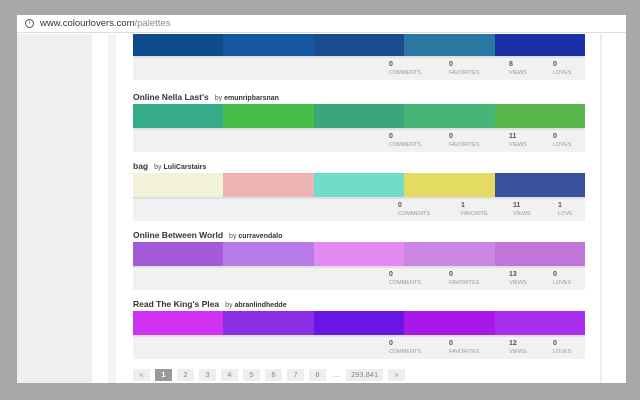 Image resolution: width=640 pixels, height=400 pixels. What do you see at coordinates (229, 375) in the screenshot?
I see `page-4-button: 4` at bounding box center [229, 375].